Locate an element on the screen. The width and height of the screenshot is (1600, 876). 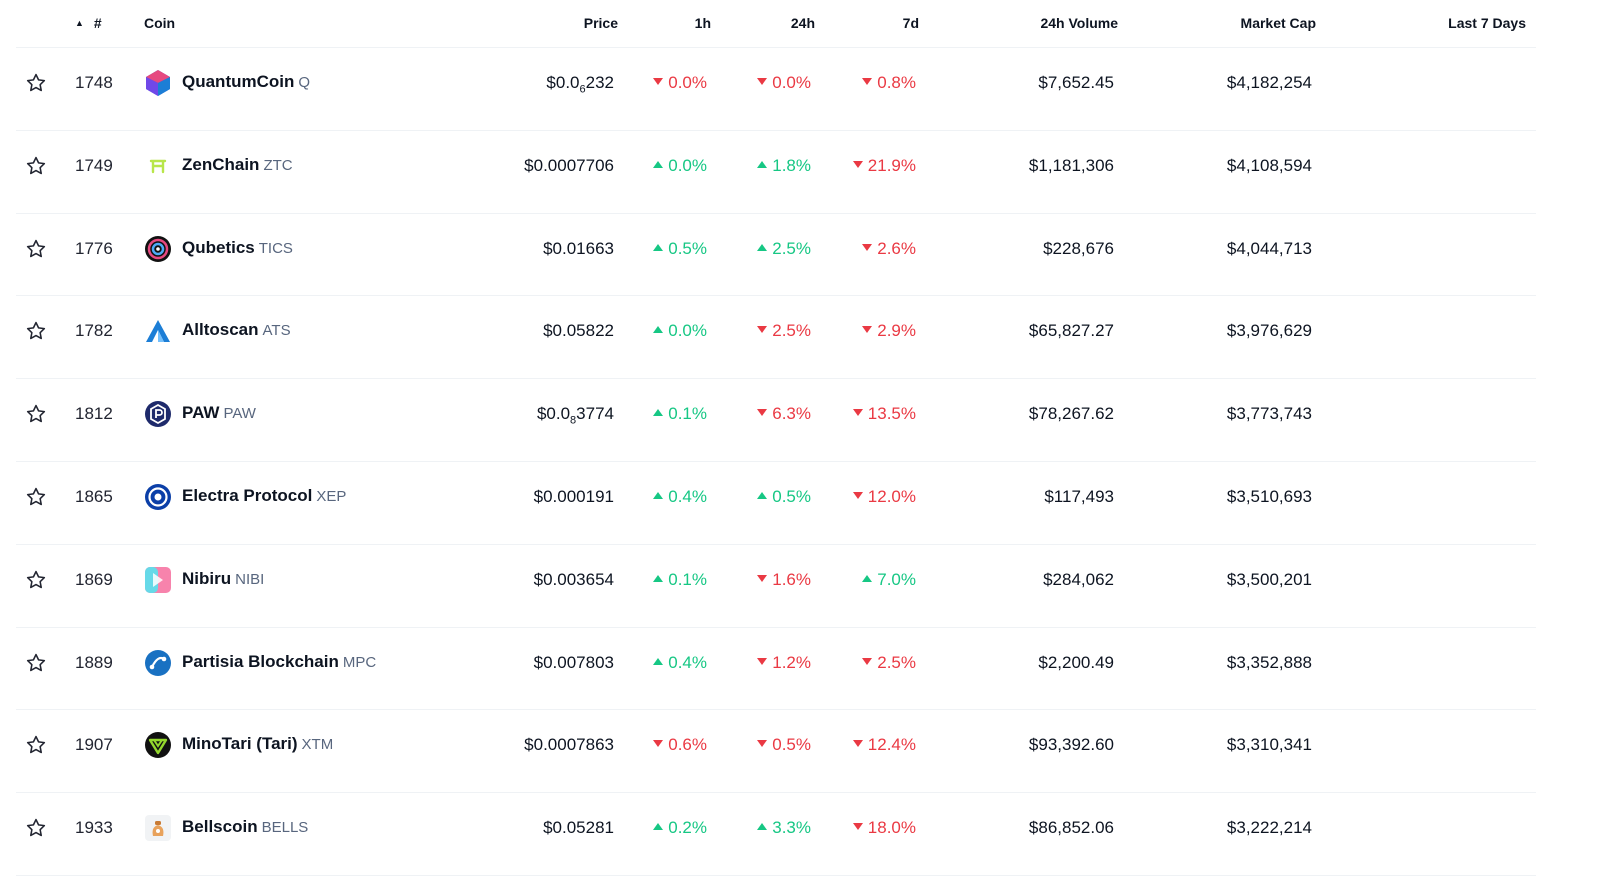
price-tail: 3774 is located at coordinates (595, 414).